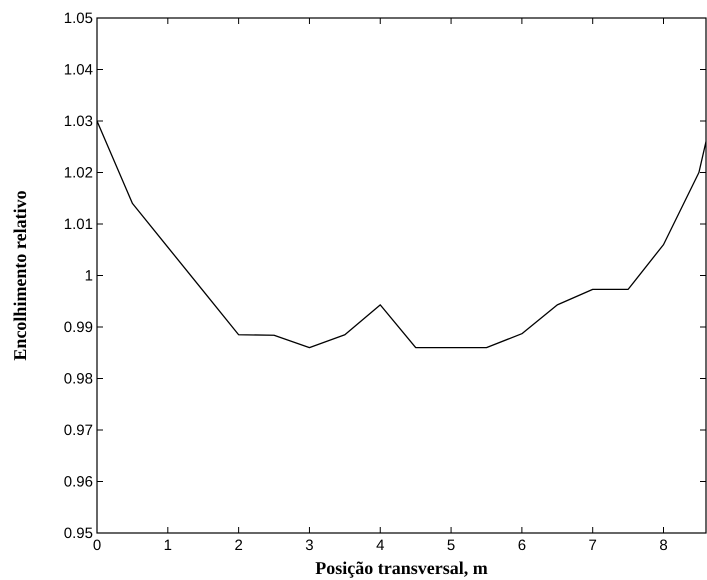 The width and height of the screenshot is (707, 580). I want to click on x-tick-label: 6, so click(522, 545).